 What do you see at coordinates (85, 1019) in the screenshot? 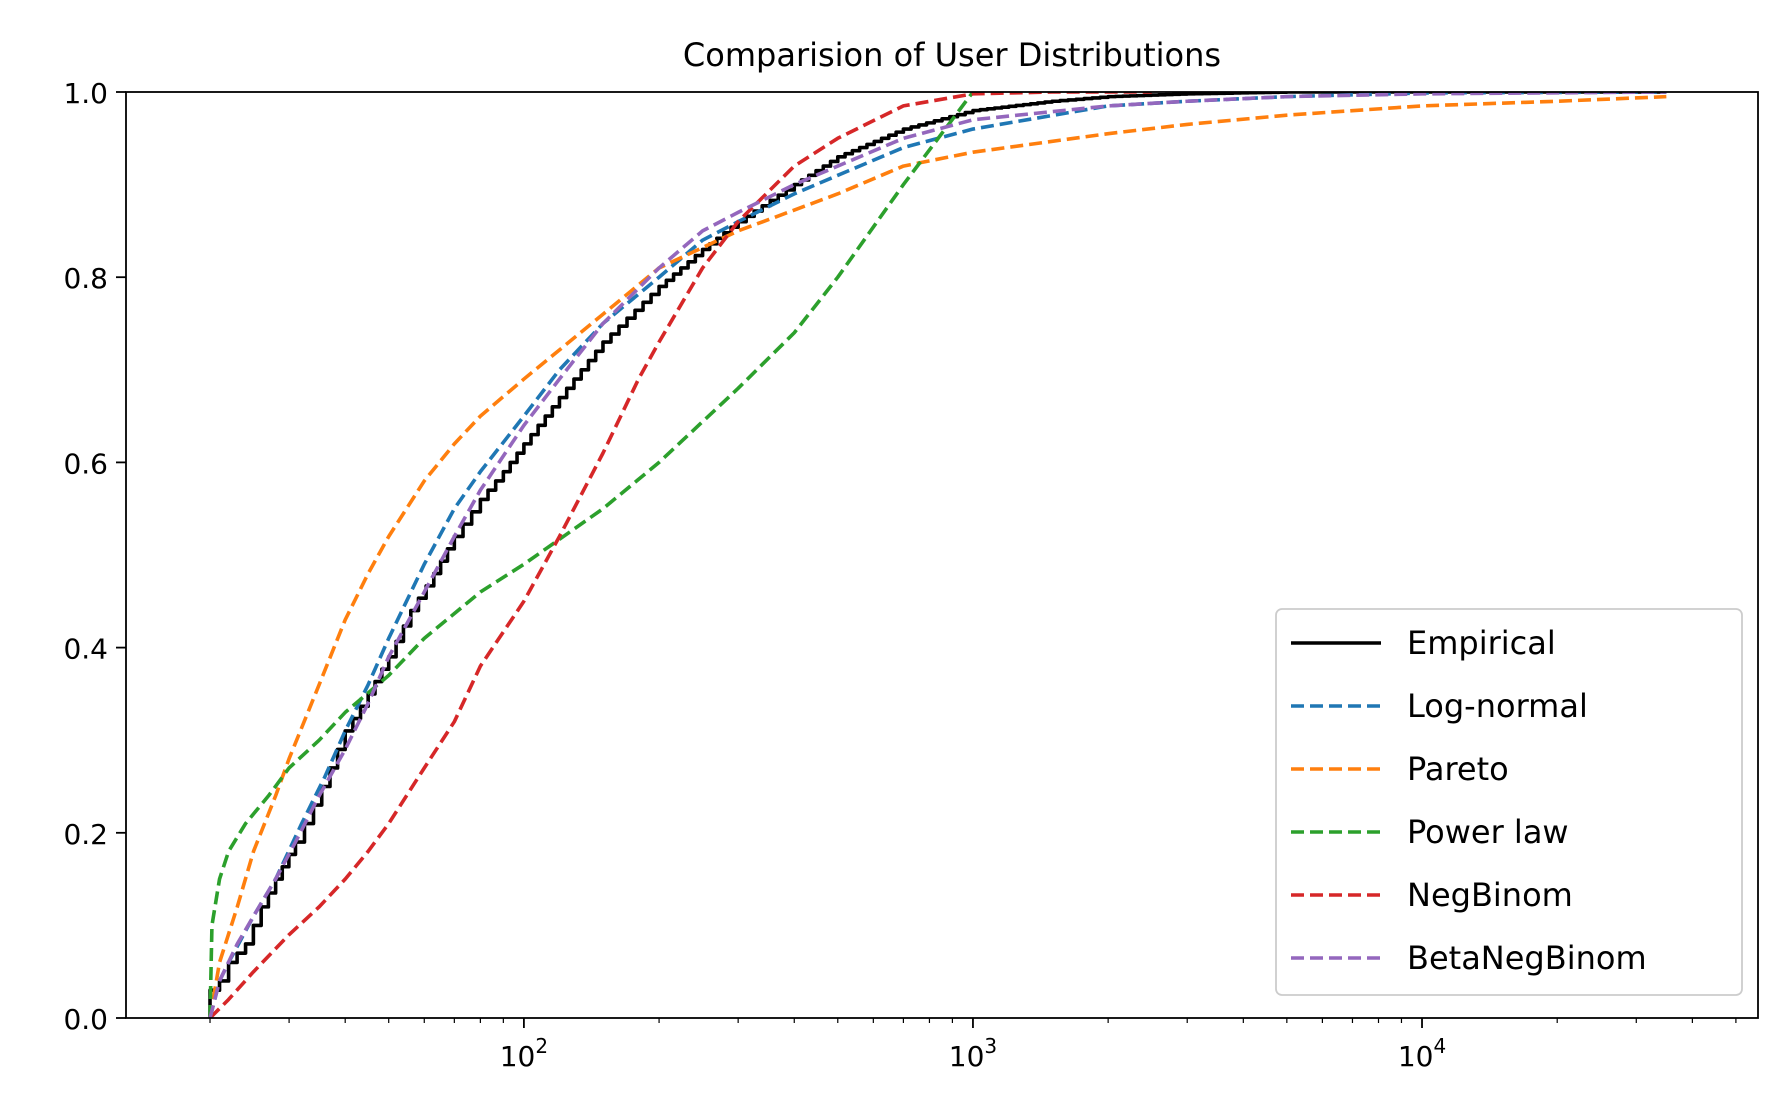
I see `y-tick-label: 0.0` at bounding box center [85, 1019].